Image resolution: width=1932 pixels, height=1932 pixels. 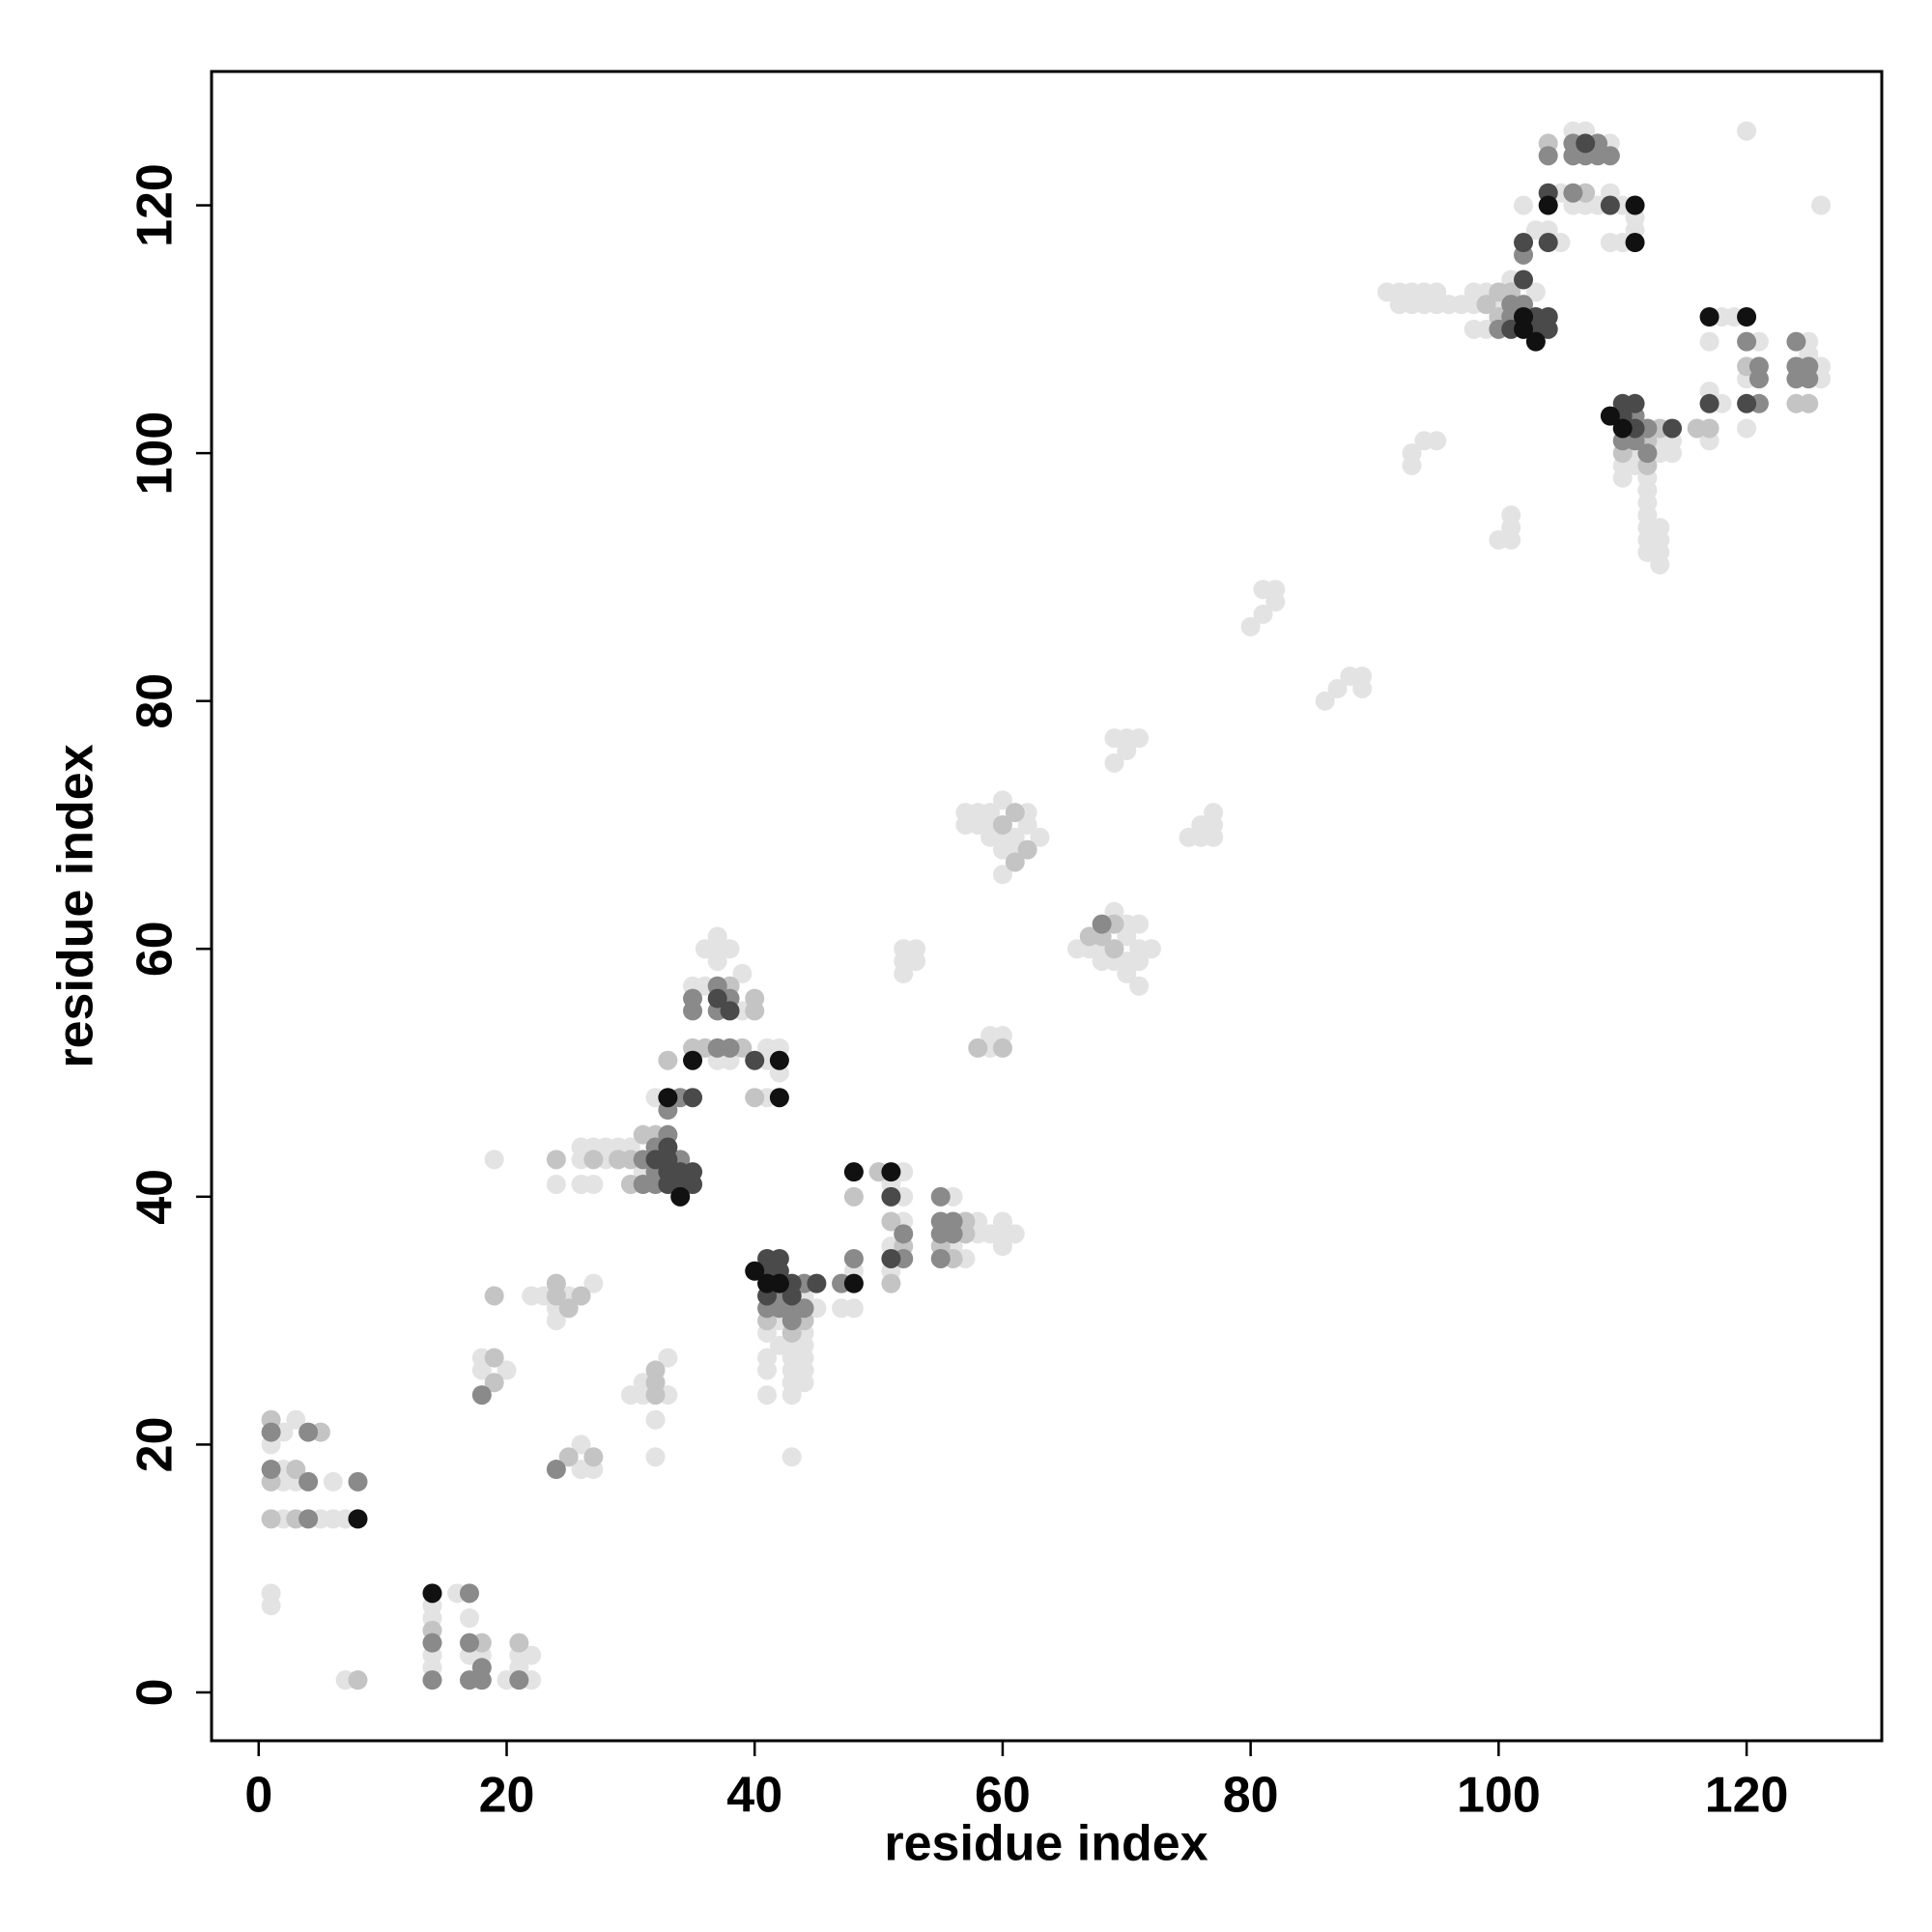 What do you see at coordinates (156, 701) in the screenshot?
I see `y-tick-label: 80` at bounding box center [156, 701].